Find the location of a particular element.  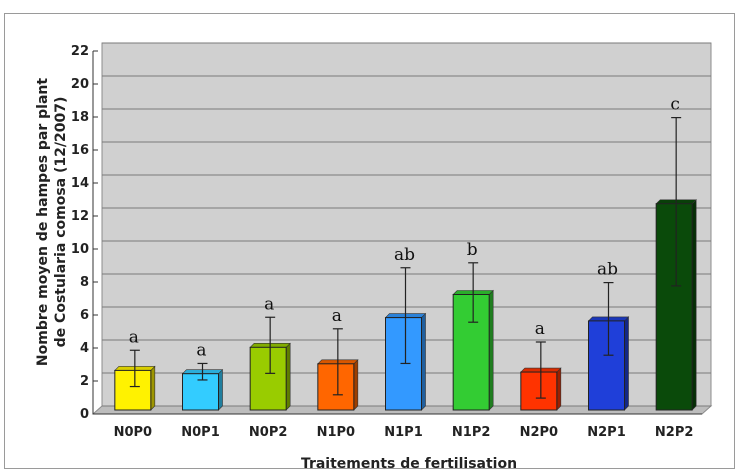

y-tick-label: 20 is located at coordinates (80, 84).